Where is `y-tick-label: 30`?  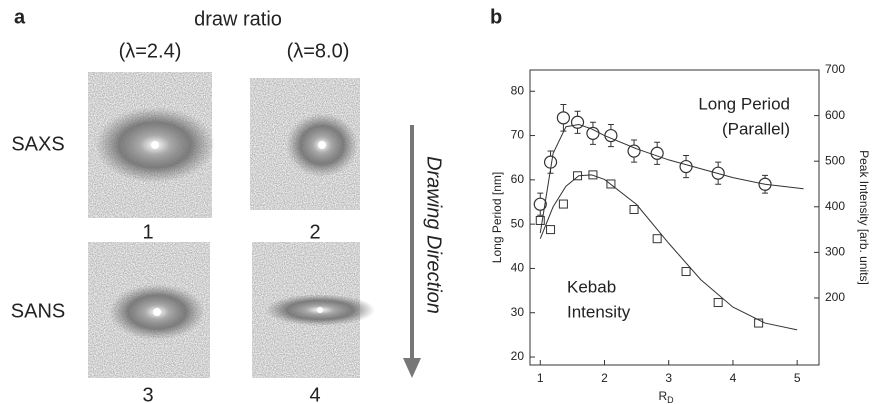 y-tick-label: 30 is located at coordinates (518, 312).